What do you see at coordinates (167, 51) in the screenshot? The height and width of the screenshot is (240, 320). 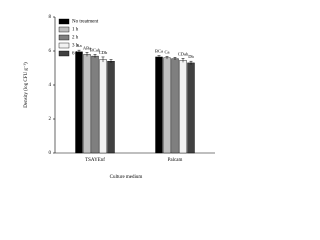 I see `significance-letter: Ca` at bounding box center [167, 51].